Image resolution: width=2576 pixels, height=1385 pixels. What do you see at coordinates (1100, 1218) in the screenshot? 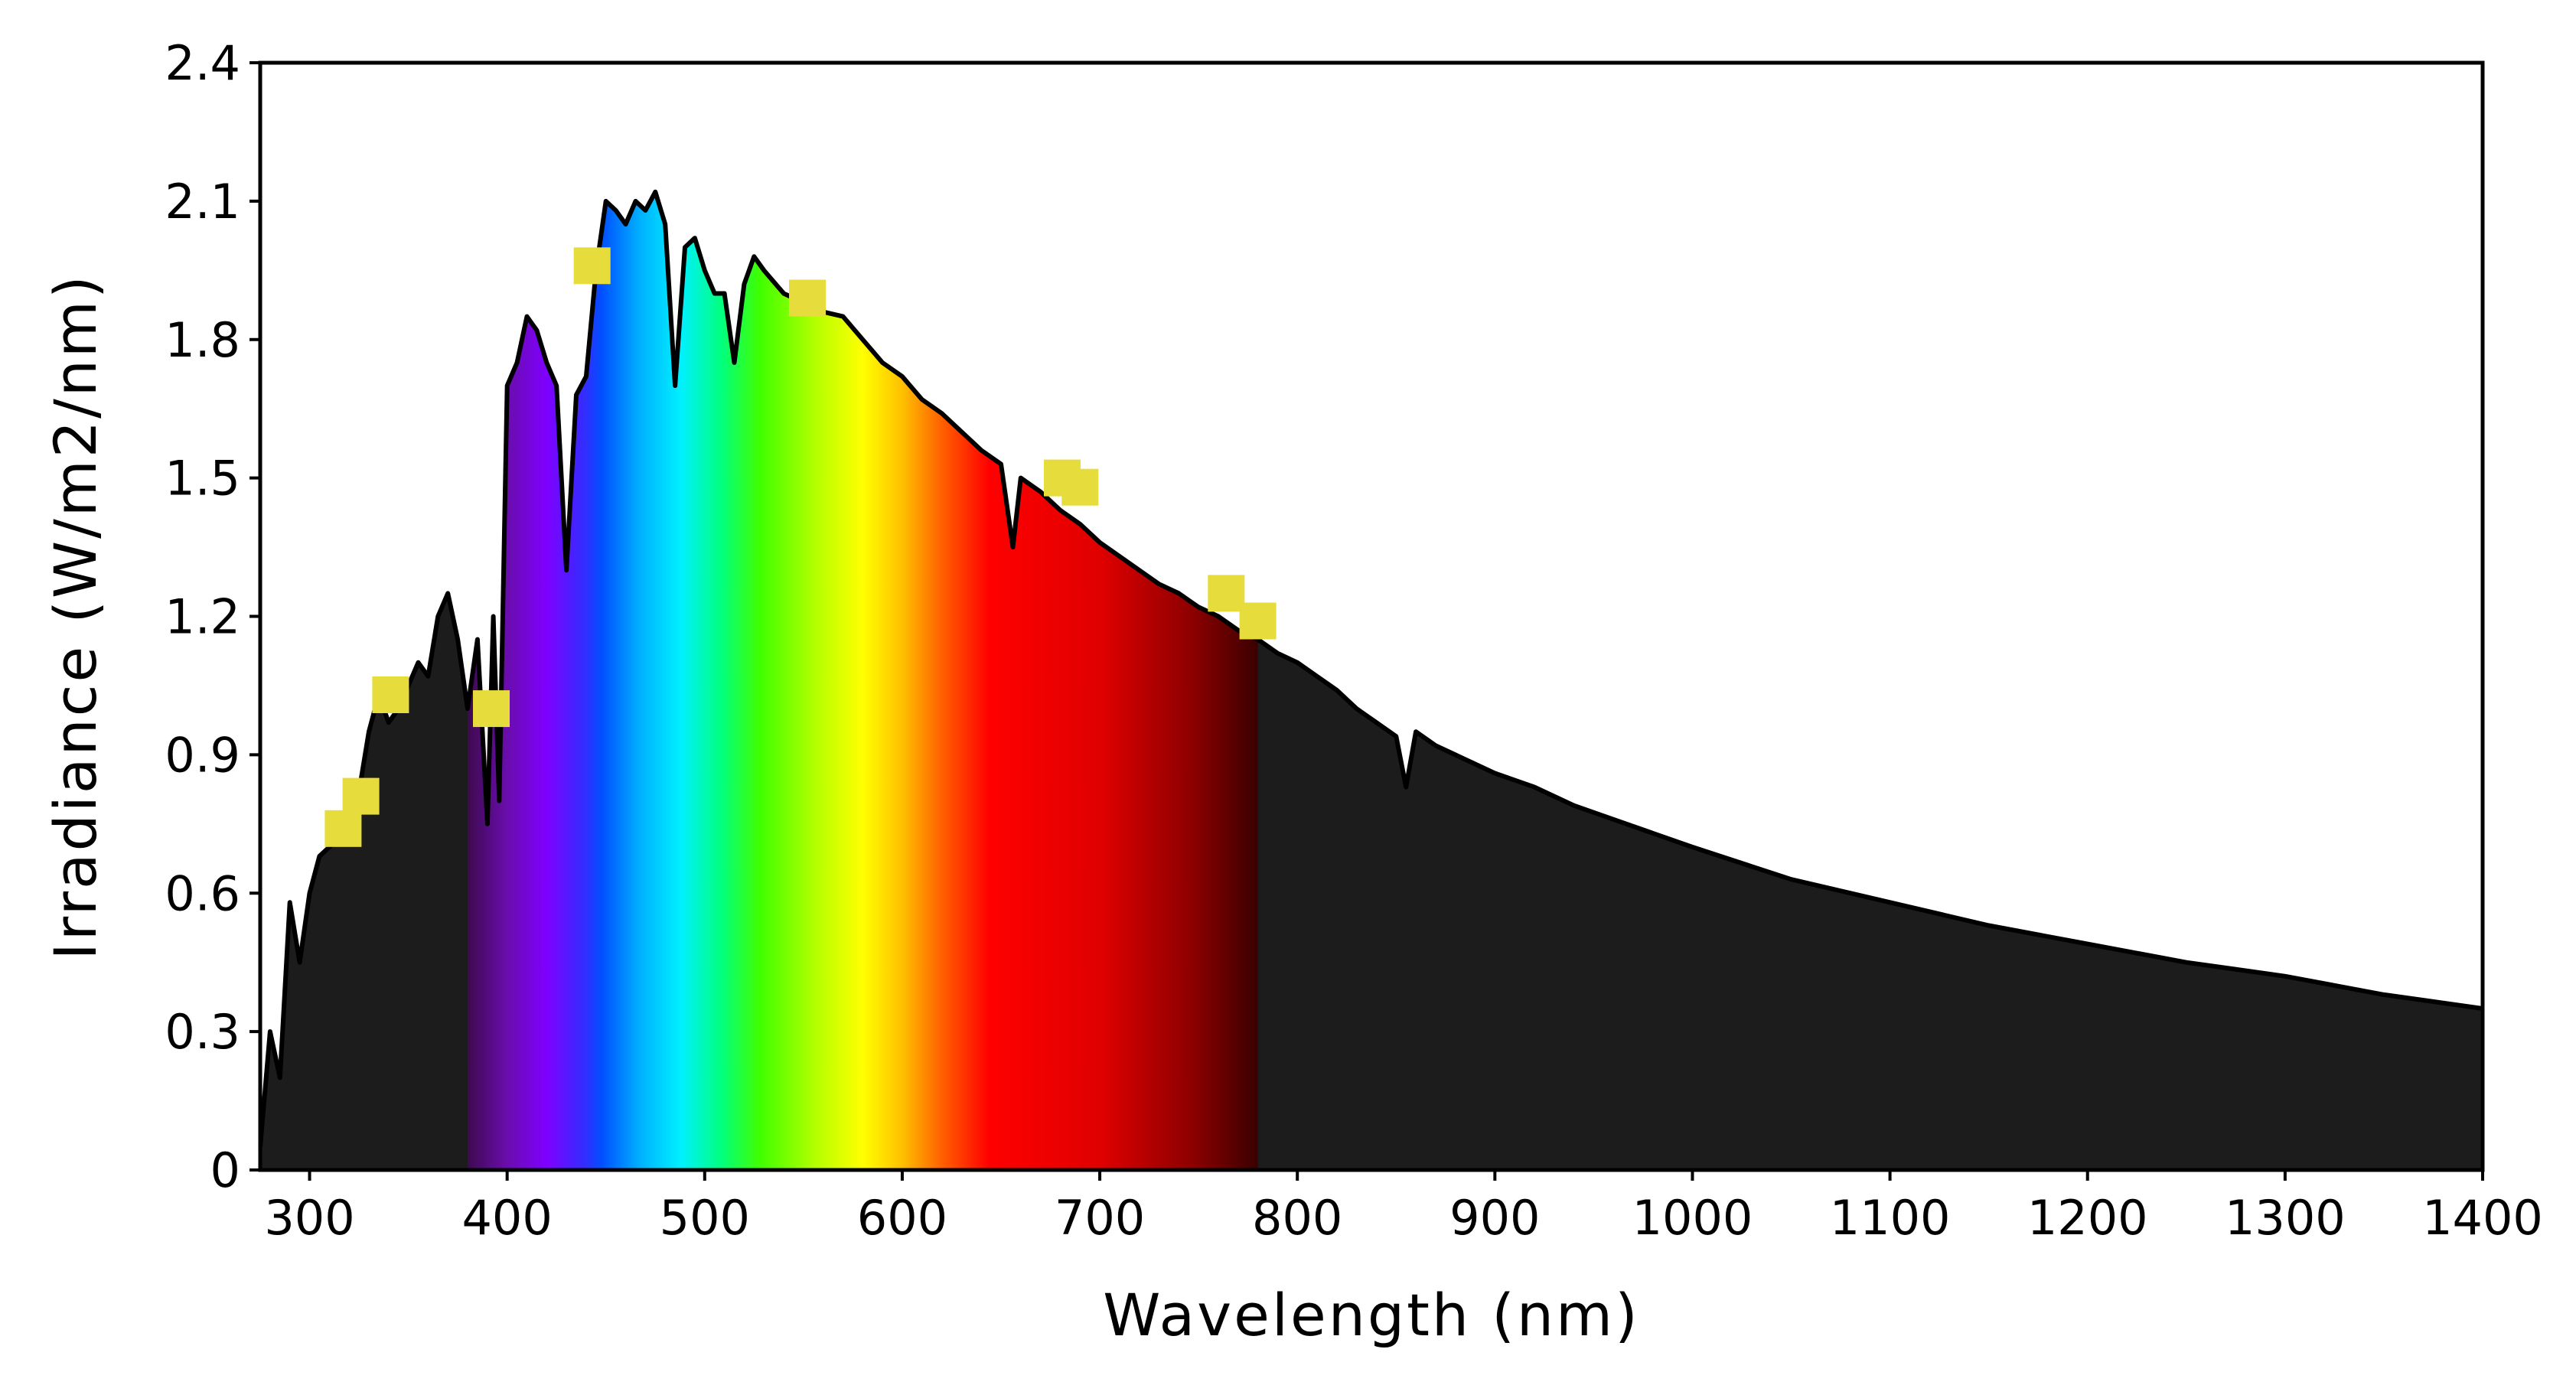
I see `x-tick-label: 700` at bounding box center [1100, 1218].